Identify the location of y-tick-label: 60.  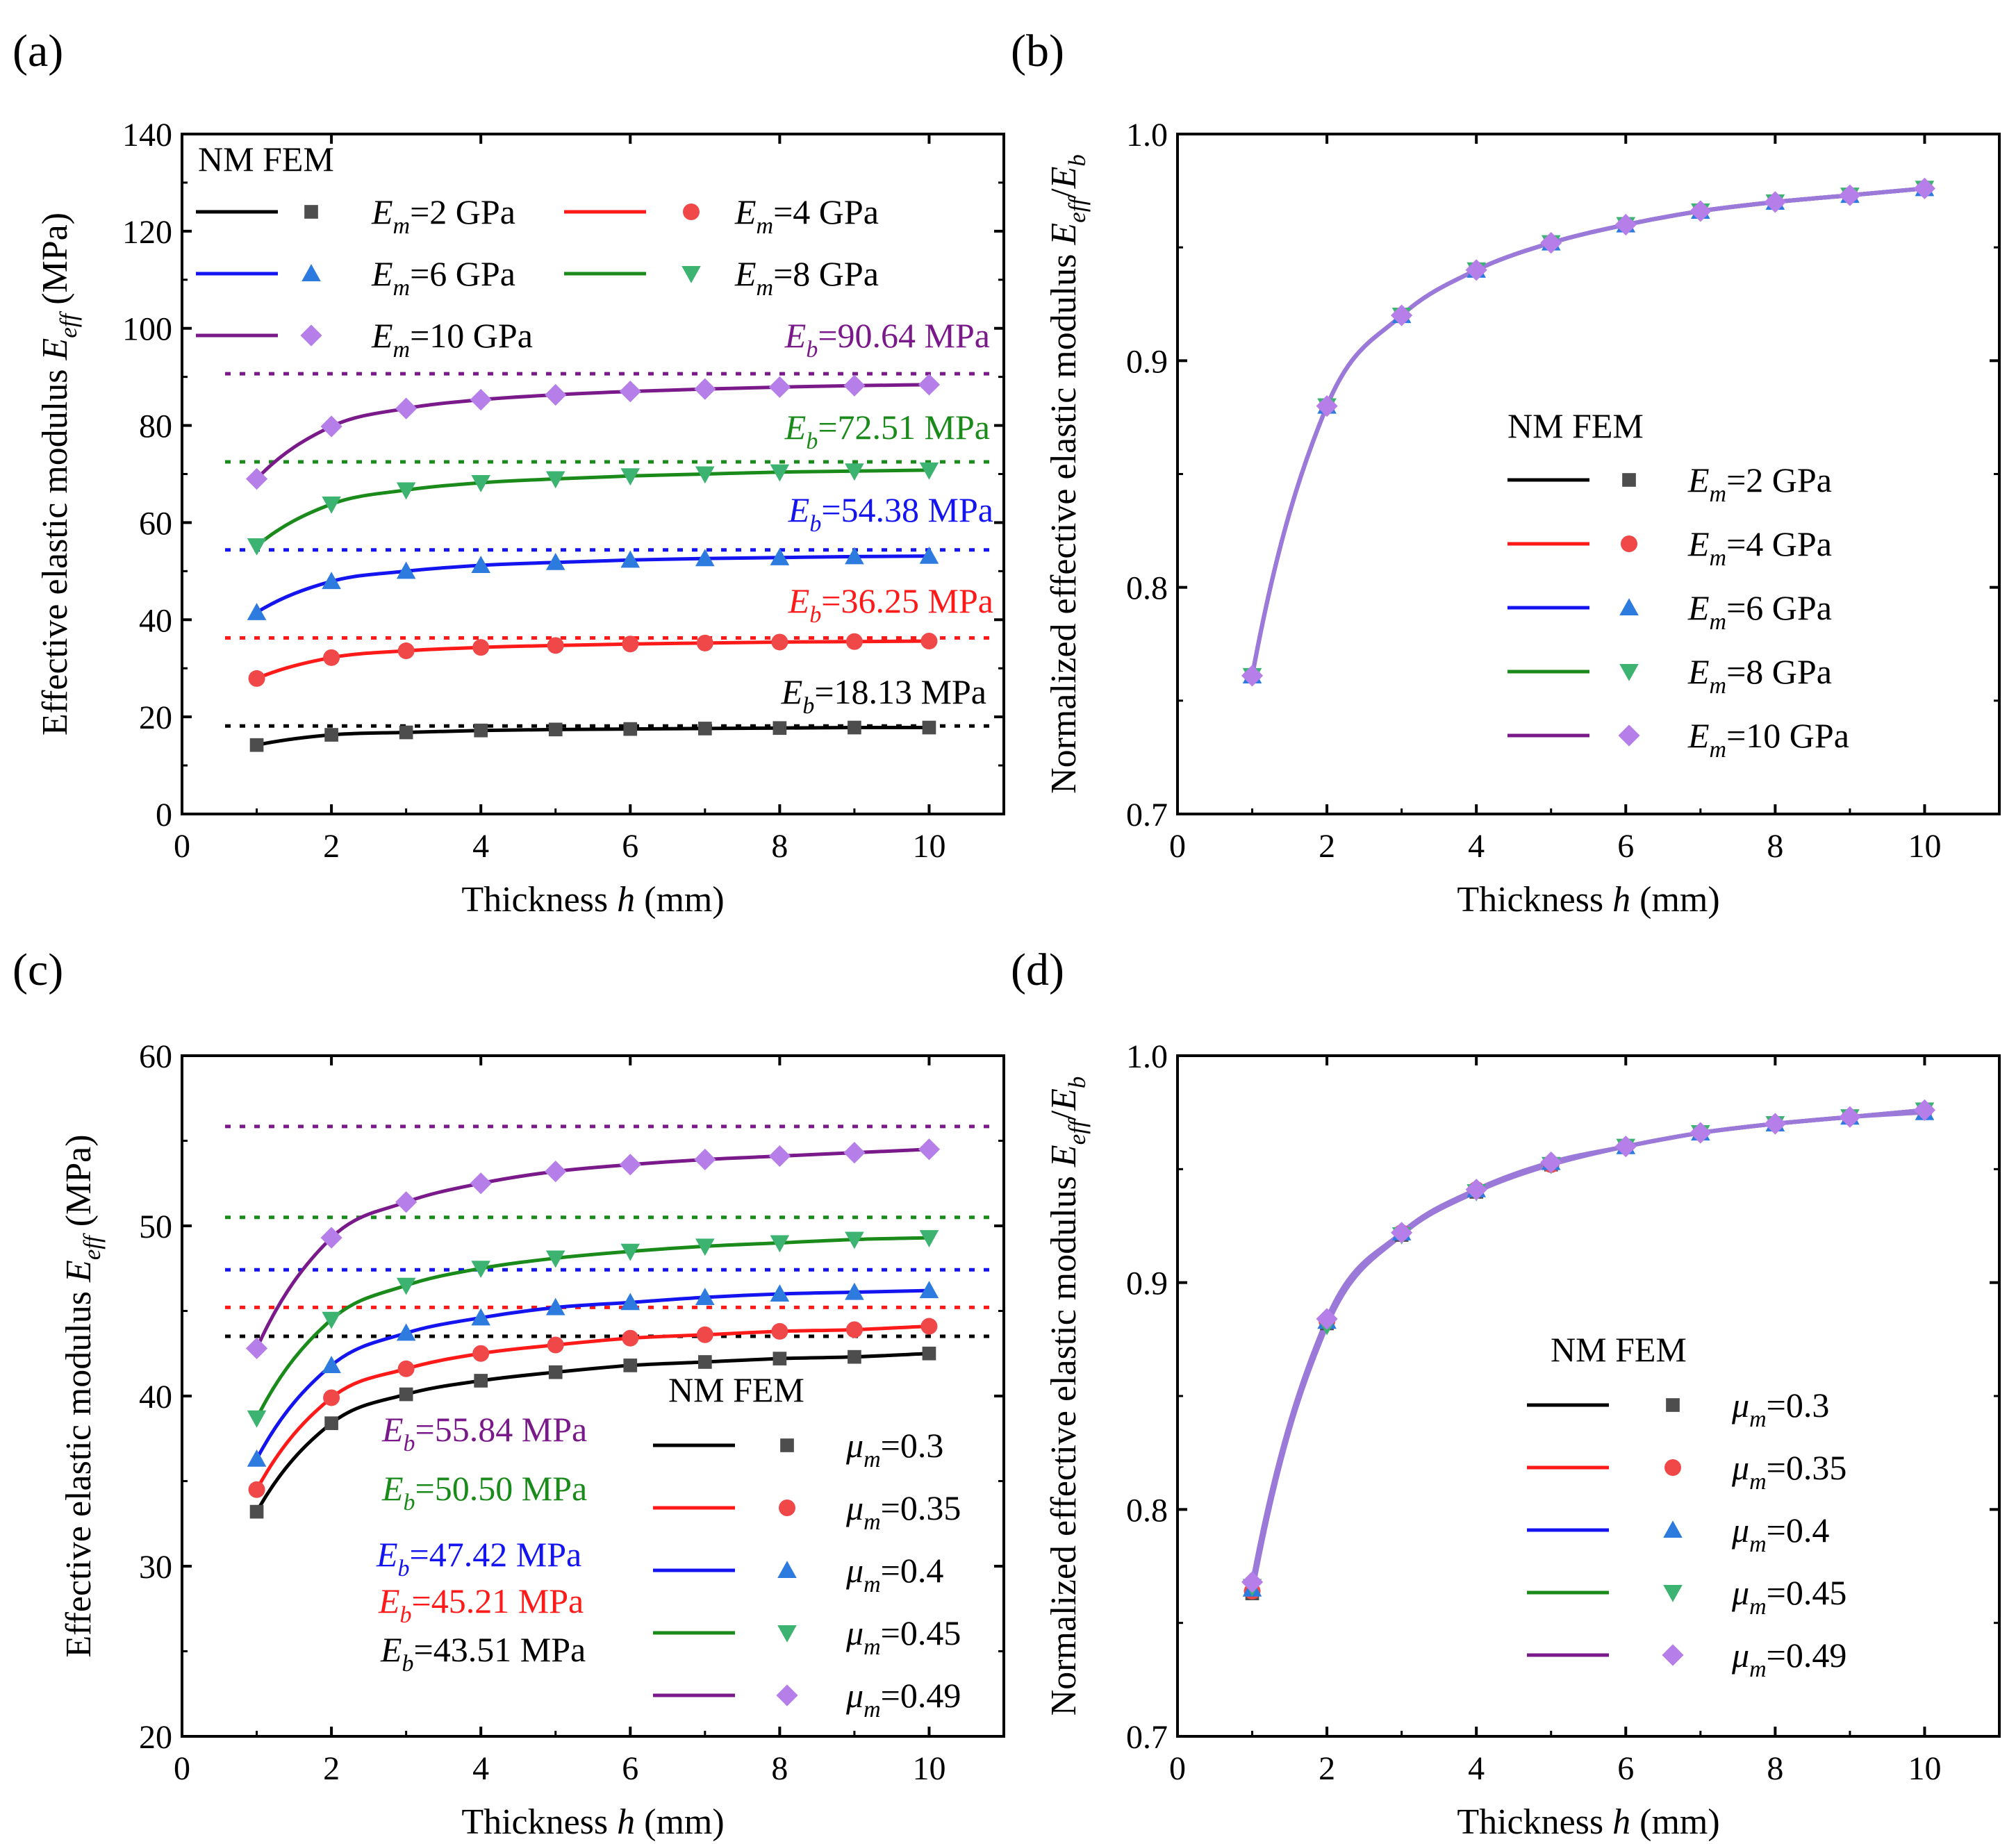
(155, 523).